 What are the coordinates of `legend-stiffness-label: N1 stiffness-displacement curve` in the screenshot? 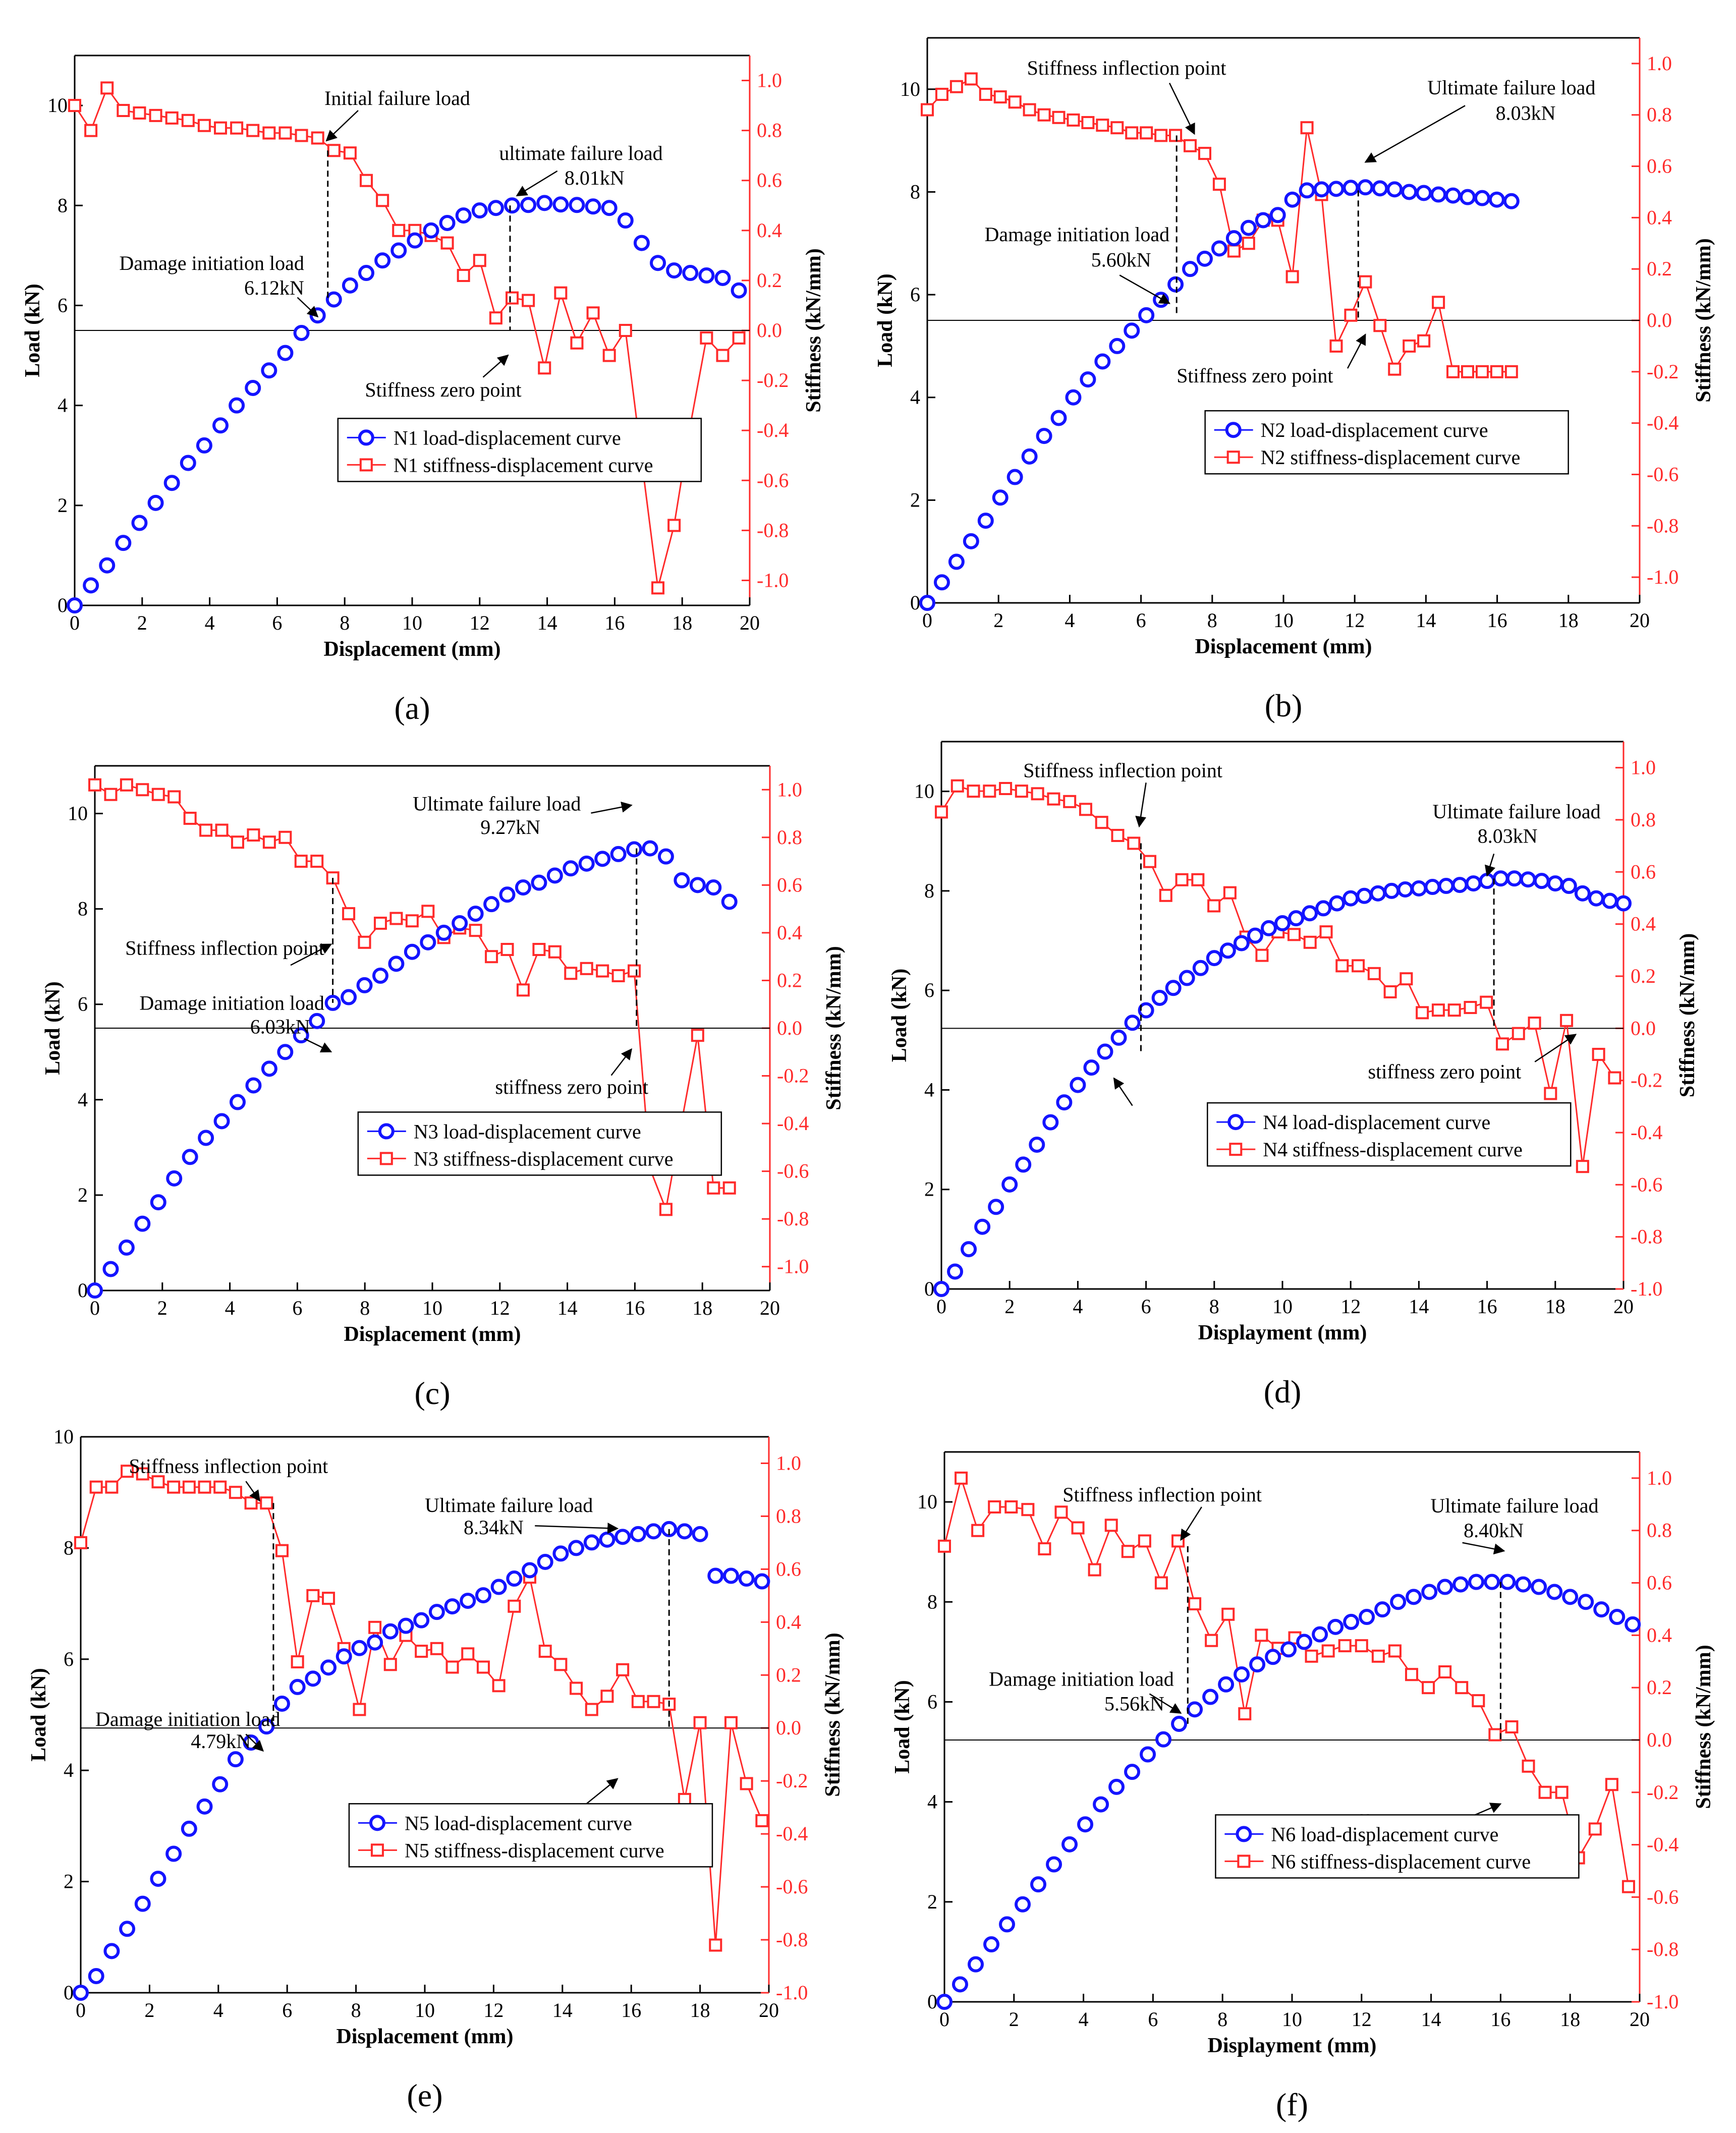 It's located at (523, 465).